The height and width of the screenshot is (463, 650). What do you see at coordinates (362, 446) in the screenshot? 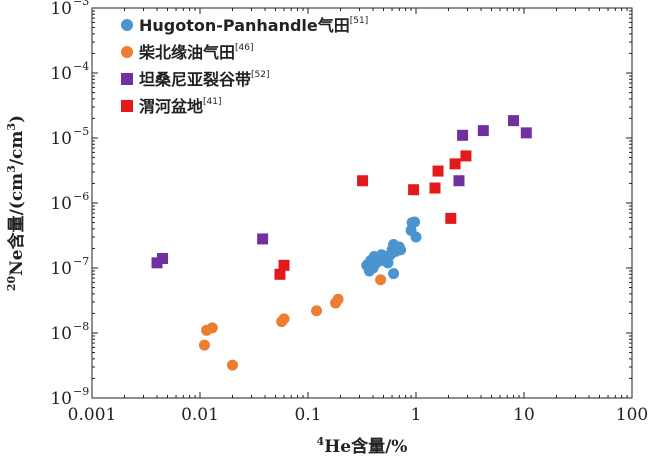
I see `x-axis-title: 4He含量/%` at bounding box center [362, 446].